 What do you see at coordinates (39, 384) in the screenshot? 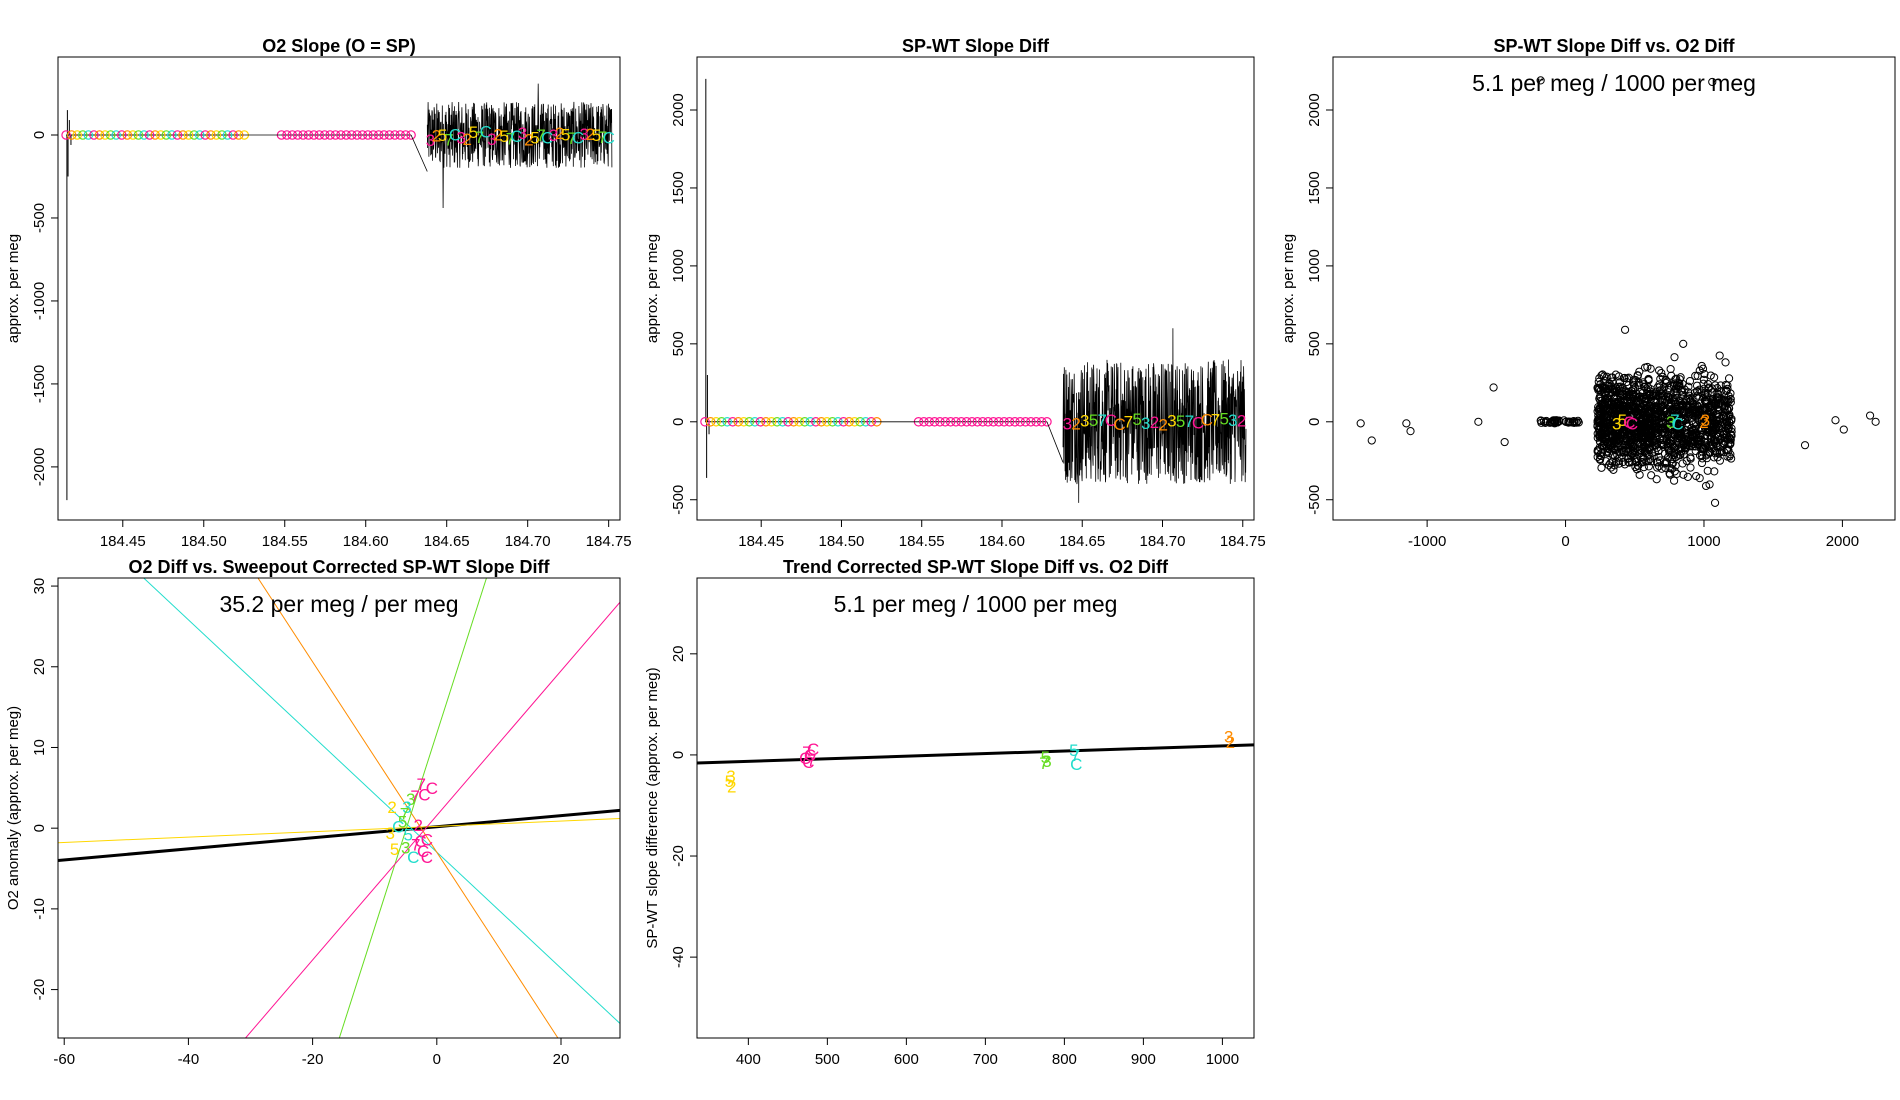
I see `p1-y-tick-label: -1500` at bounding box center [39, 384].